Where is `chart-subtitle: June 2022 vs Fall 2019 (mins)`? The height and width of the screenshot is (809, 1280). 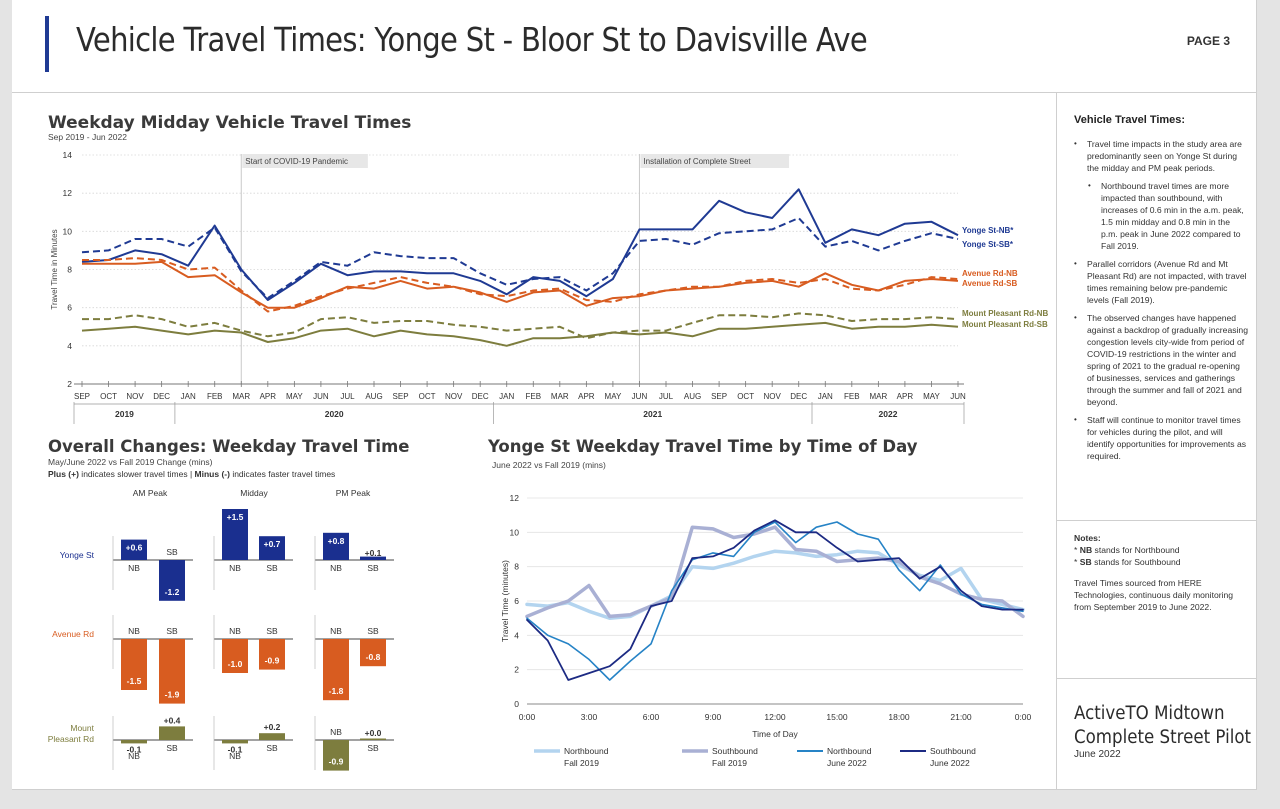 chart-subtitle: June 2022 vs Fall 2019 (mins) is located at coordinates (549, 465).